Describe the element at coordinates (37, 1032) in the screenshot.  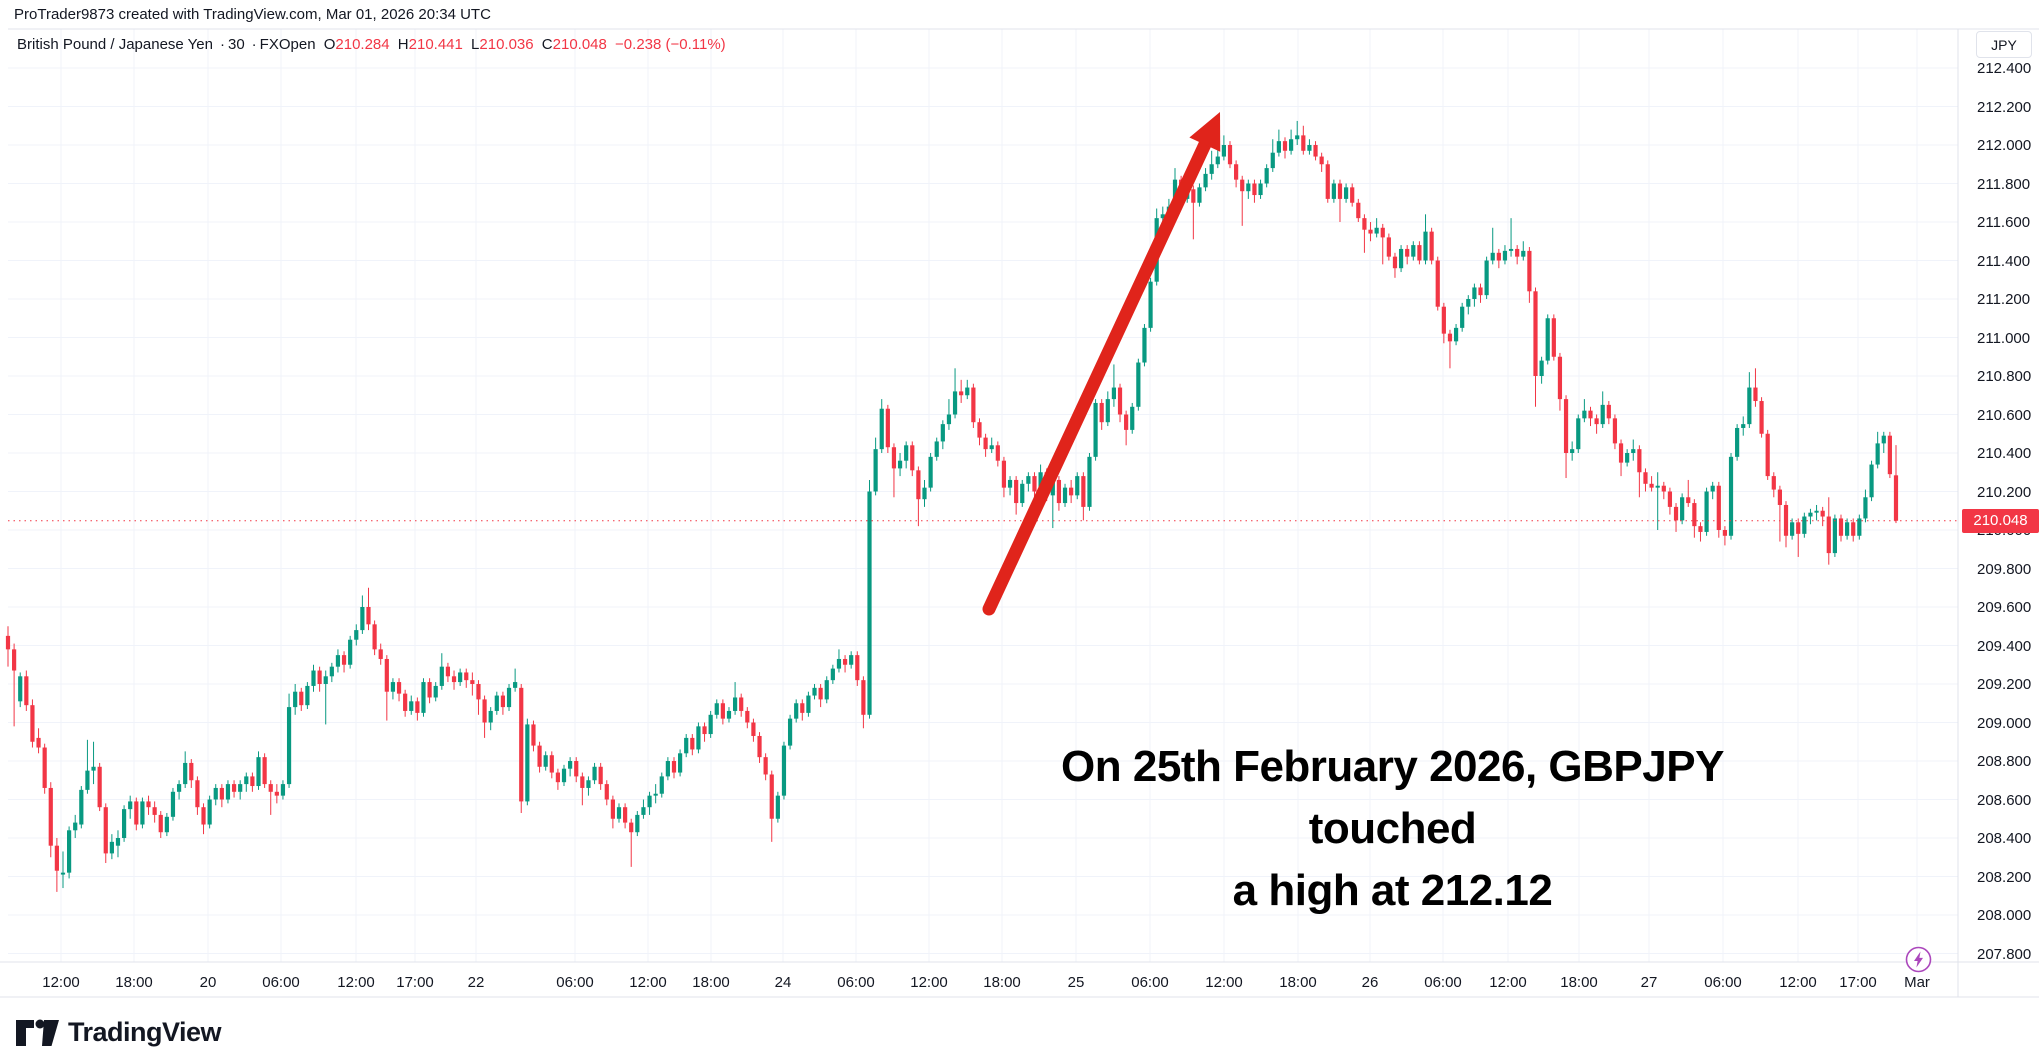
I see `tradingview-logo-icon` at that location.